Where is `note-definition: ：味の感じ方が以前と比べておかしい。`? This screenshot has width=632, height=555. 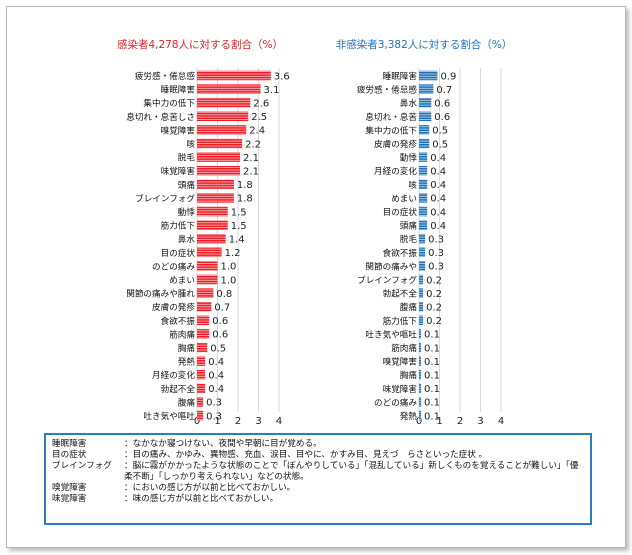
note-definition: ：味の感じ方が以前と比べておかしい。 is located at coordinates (201, 499).